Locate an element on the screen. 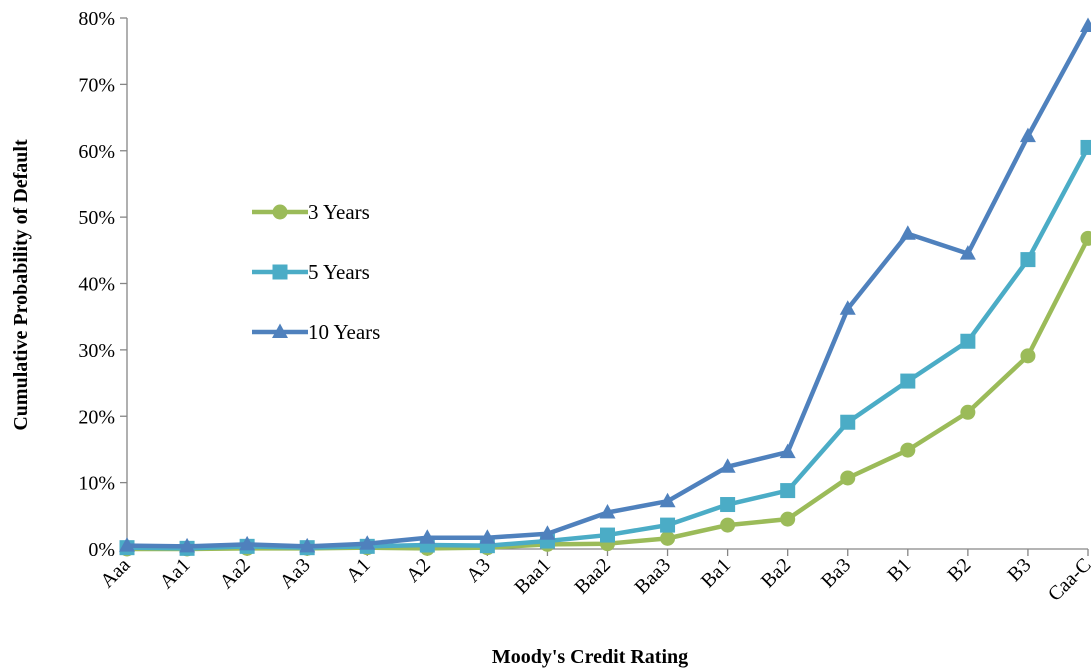  x-tick-label: Ba3 is located at coordinates (836, 573).